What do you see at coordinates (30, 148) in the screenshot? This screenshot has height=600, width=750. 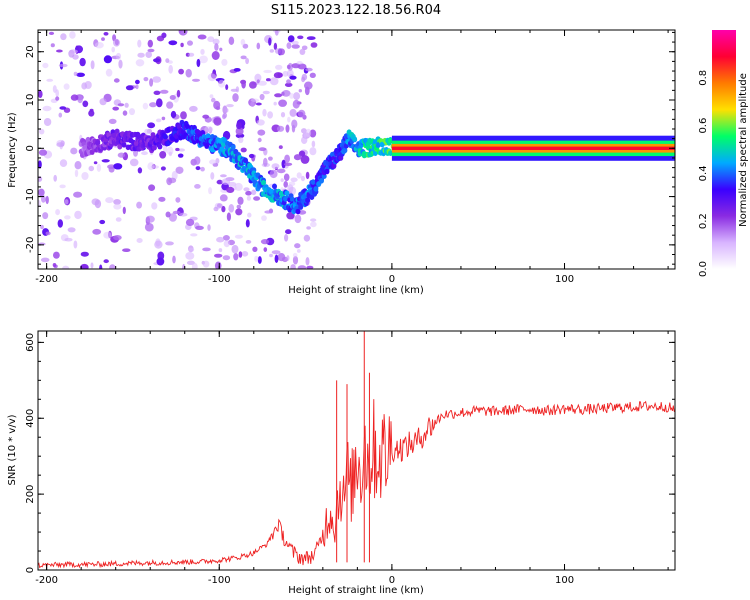 I see `y-tick-label: 0` at bounding box center [30, 148].